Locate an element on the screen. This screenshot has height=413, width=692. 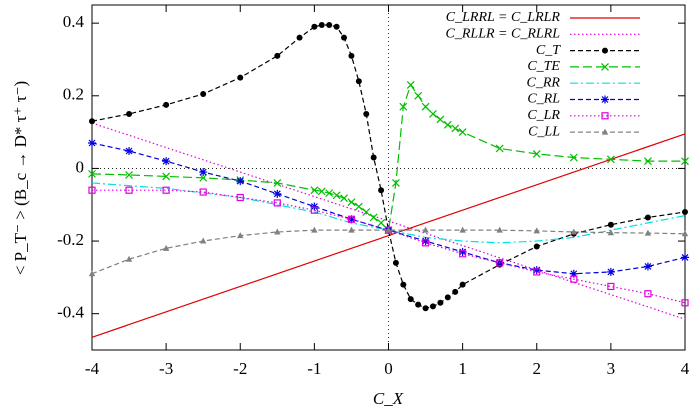
legend-label: C_RLLR = C_RLRL is located at coordinates (503, 34).